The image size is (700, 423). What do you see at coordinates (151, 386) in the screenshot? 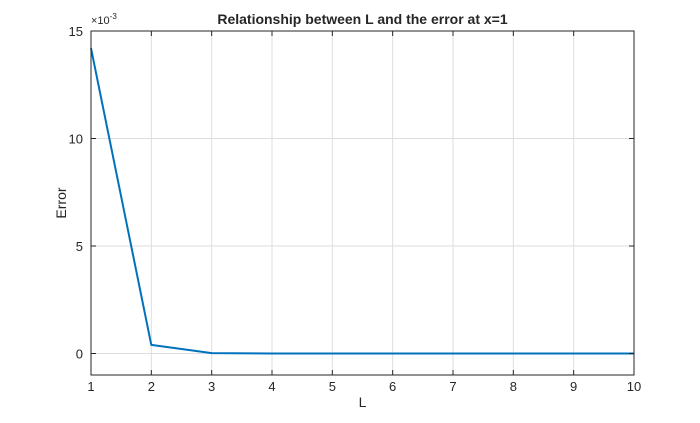
I see `x-tick-label: 2` at bounding box center [151, 386].